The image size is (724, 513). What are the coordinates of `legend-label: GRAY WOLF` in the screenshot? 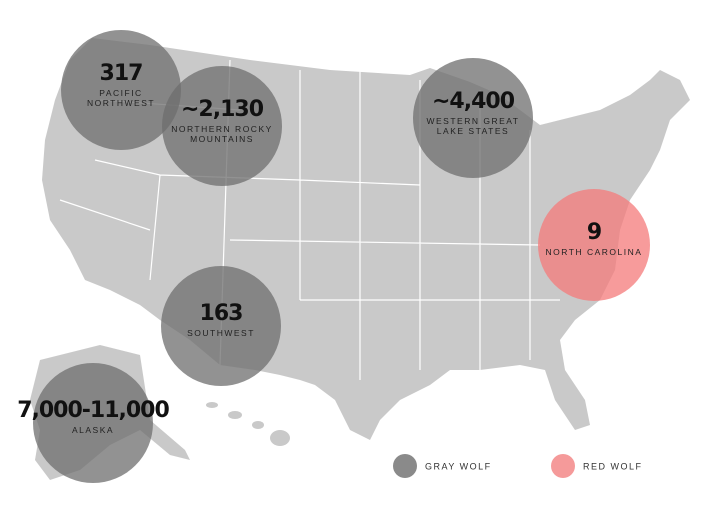 It's located at (458, 466).